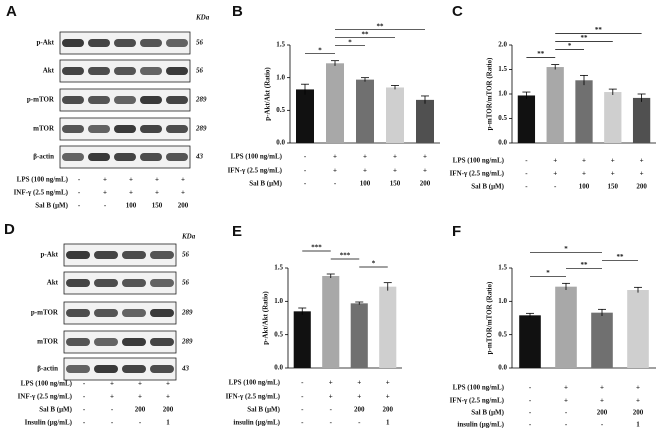  I want to click on y-tick-label: 2.0, so click(502, 45).